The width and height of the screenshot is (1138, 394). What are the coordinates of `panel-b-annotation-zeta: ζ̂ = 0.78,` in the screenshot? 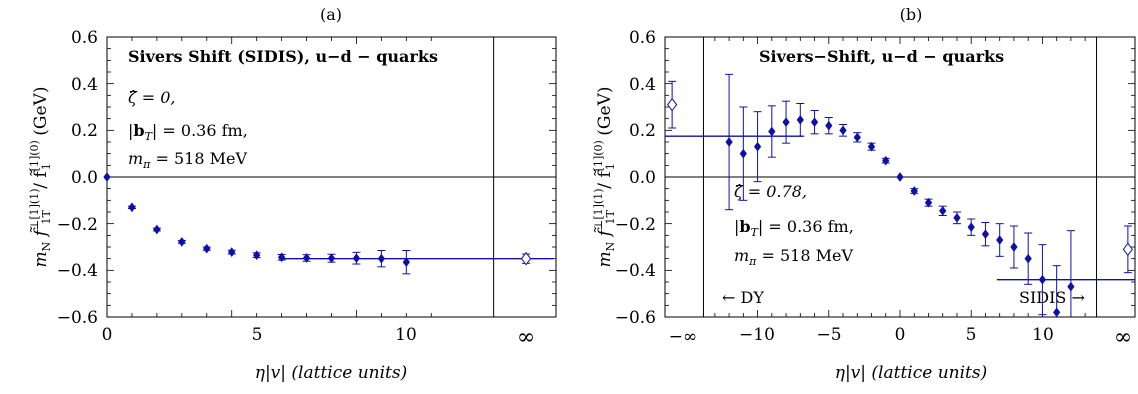 It's located at (770, 191).